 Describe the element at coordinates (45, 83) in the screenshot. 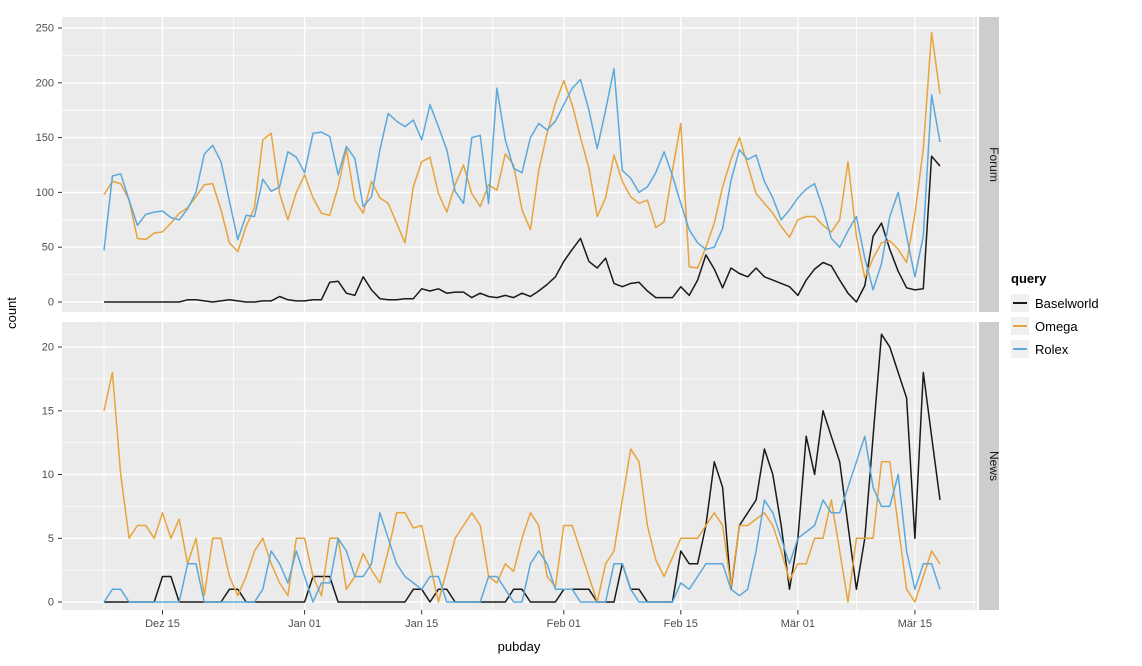

I see `y-tick-label: 200` at that location.